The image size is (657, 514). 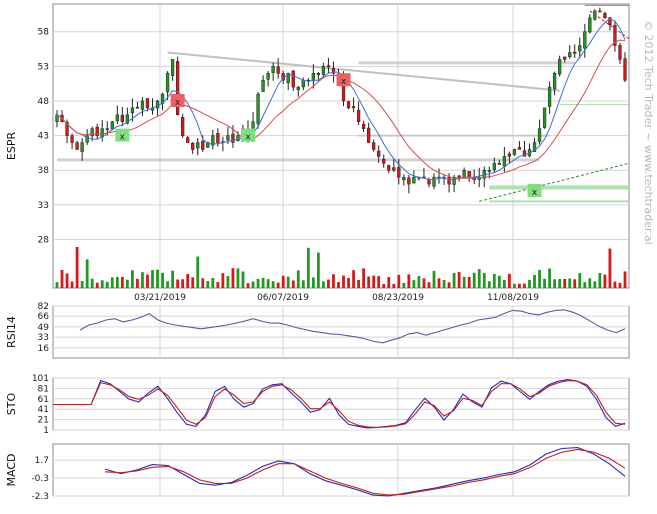 What do you see at coordinates (283, 298) in the screenshot?
I see `date-tick-label: 06/07/2019` at bounding box center [283, 298].